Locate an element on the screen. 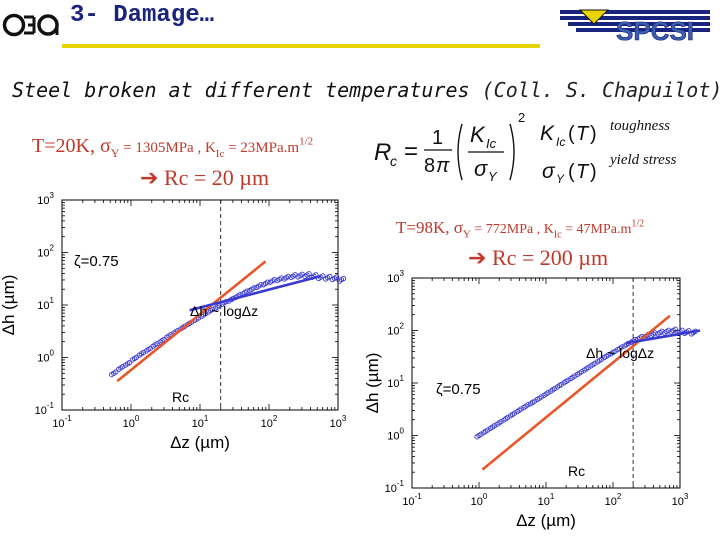 The image size is (720, 540). x-tick-label: 10¹ is located at coordinates (546, 500).